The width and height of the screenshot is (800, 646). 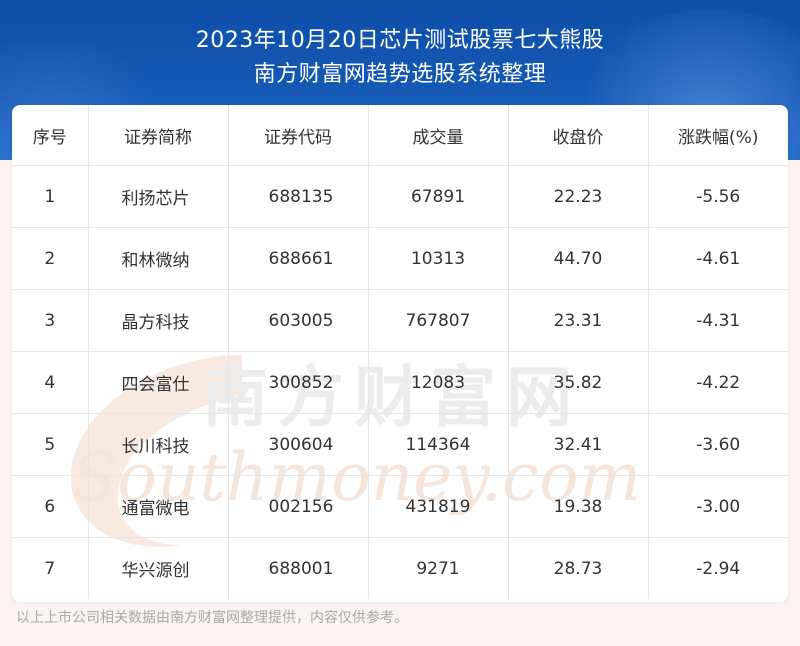 I want to click on cell-close: 22.23, so click(x=578, y=196).